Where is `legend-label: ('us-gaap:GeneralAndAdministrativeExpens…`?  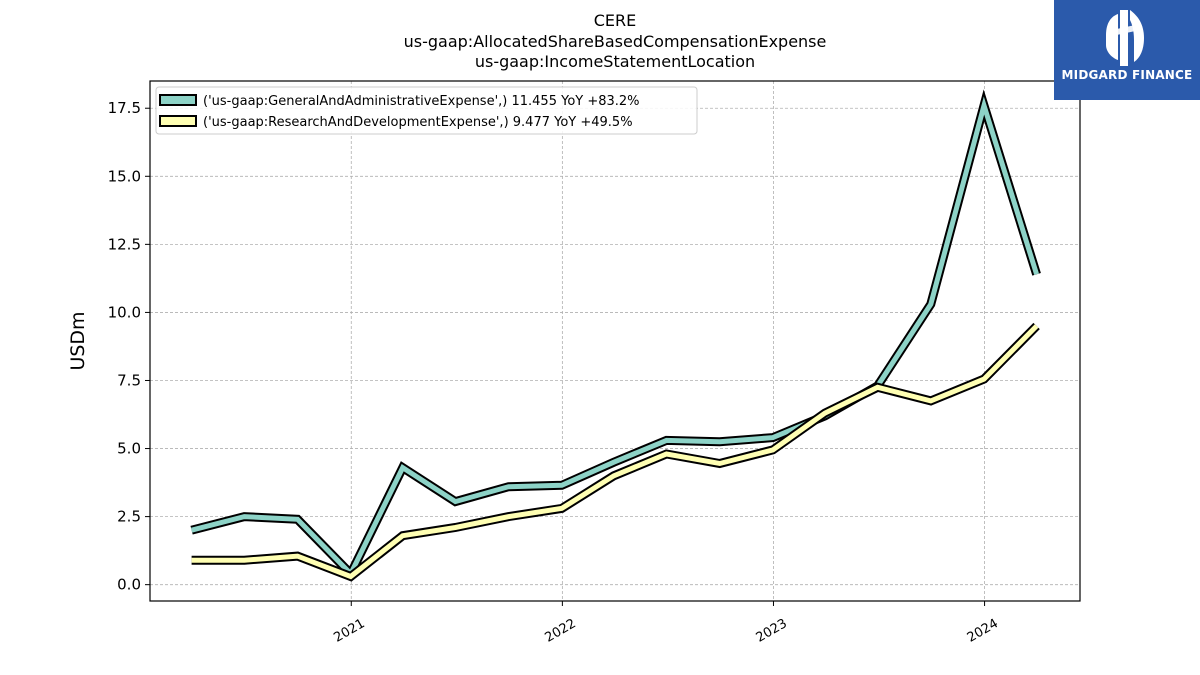 legend-label: ('us-gaap:GeneralAndAdministrativeExpens… is located at coordinates (421, 101).